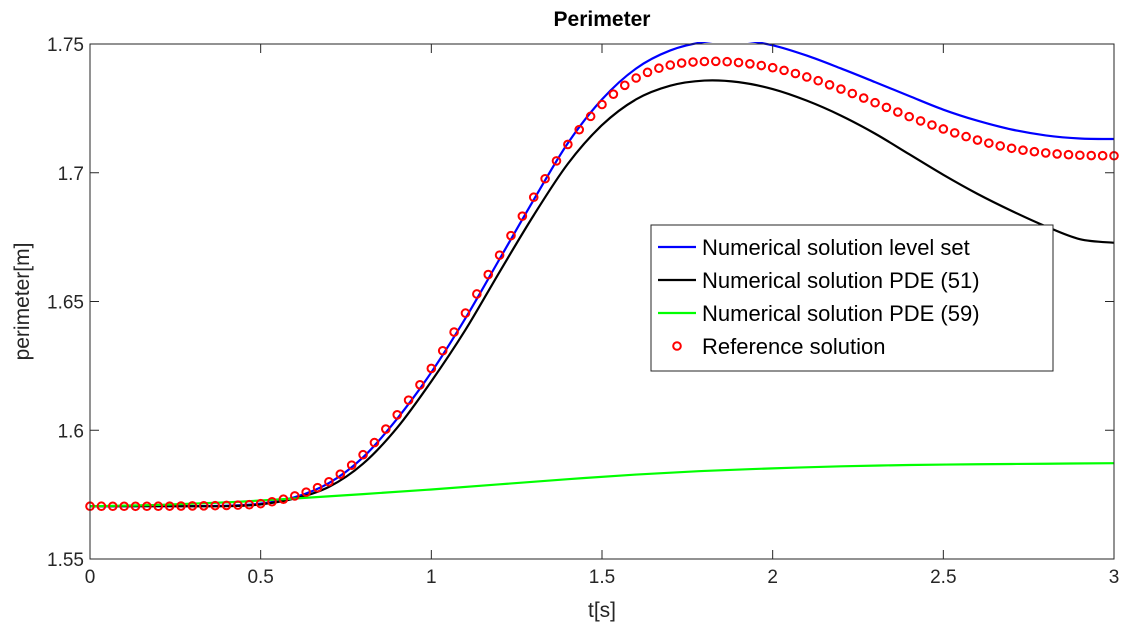  What do you see at coordinates (90, 577) in the screenshot?
I see `x-tick-label: 0` at bounding box center [90, 577].